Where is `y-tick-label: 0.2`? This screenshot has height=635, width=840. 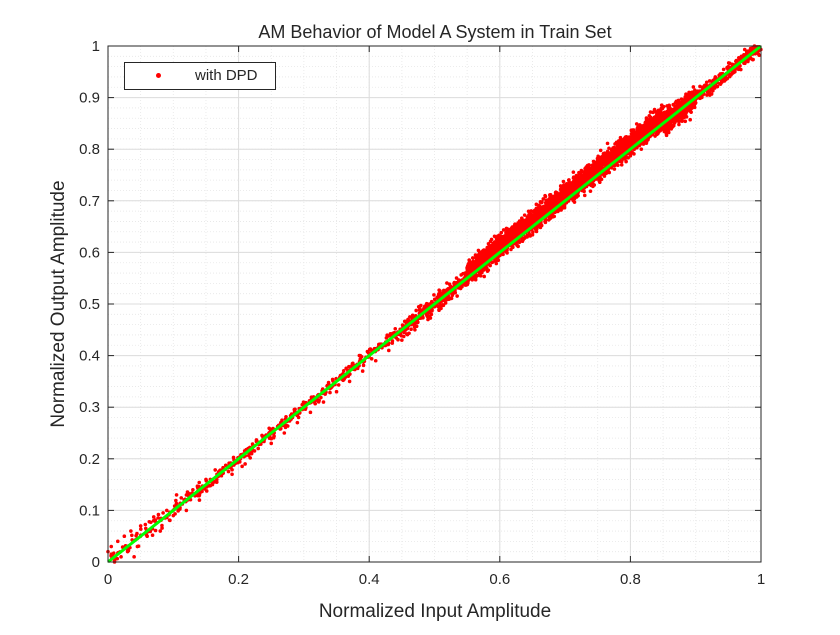
y-tick-label: 0.2 is located at coordinates (89, 459).